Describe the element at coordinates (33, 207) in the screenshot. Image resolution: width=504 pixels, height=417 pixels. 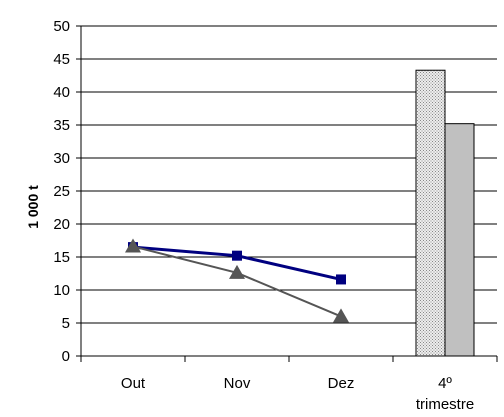
I see `y-axis-label: 1 000 t` at that location.